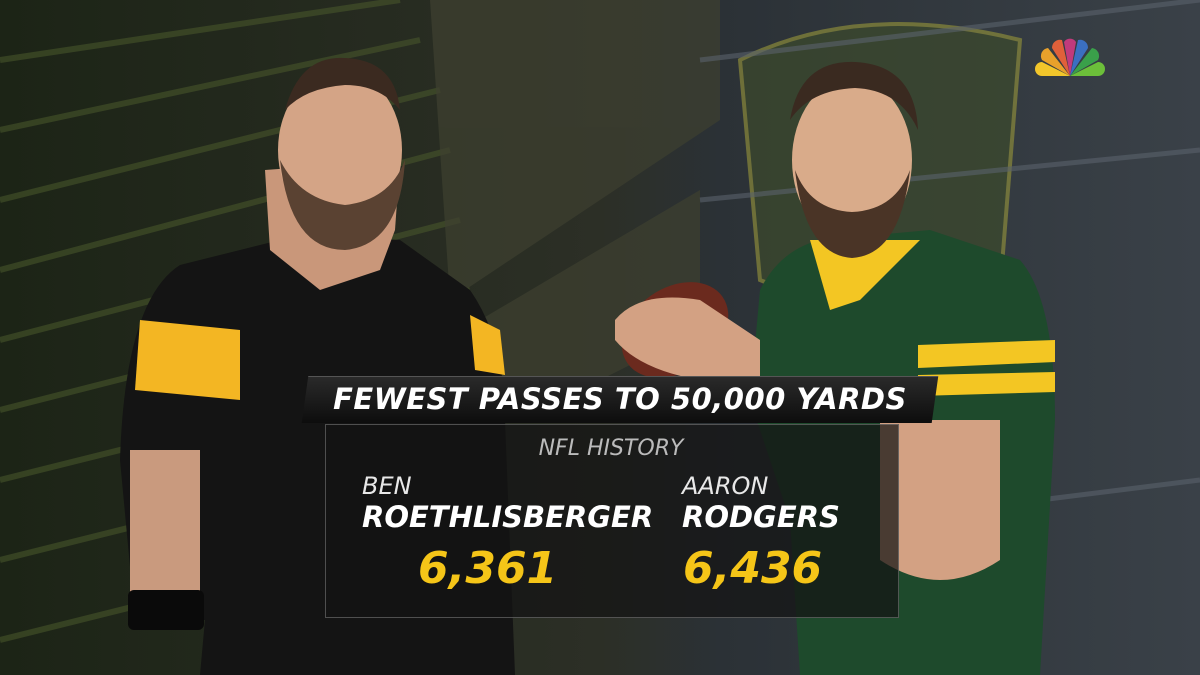 This screenshot has height=675, width=1200. I want to click on stats-panel, so click(612, 521).